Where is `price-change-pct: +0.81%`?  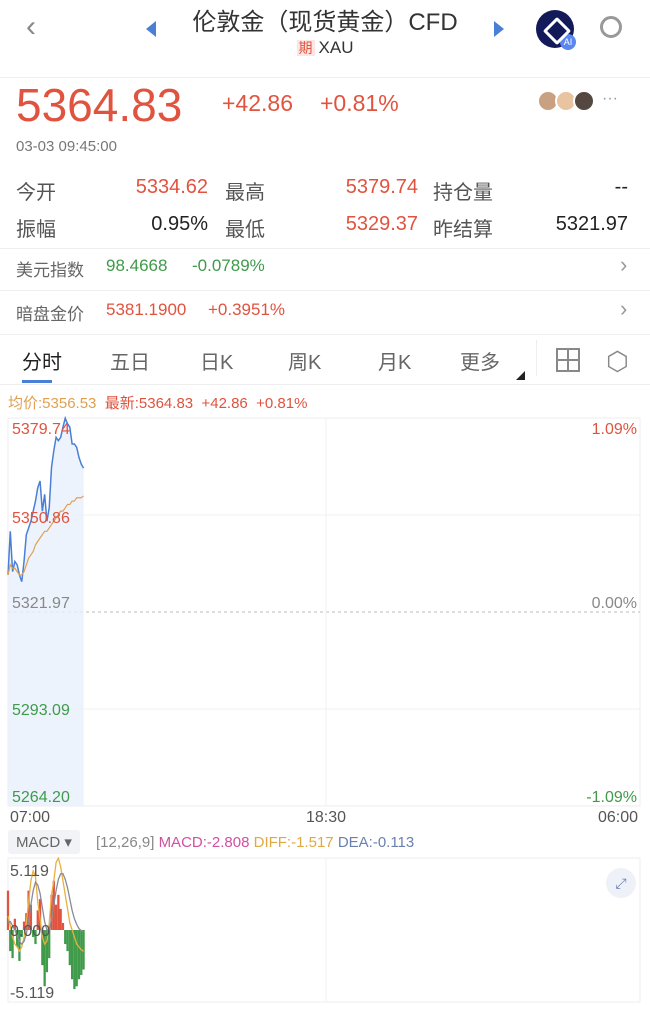
price-change-pct: +0.81% is located at coordinates (359, 103).